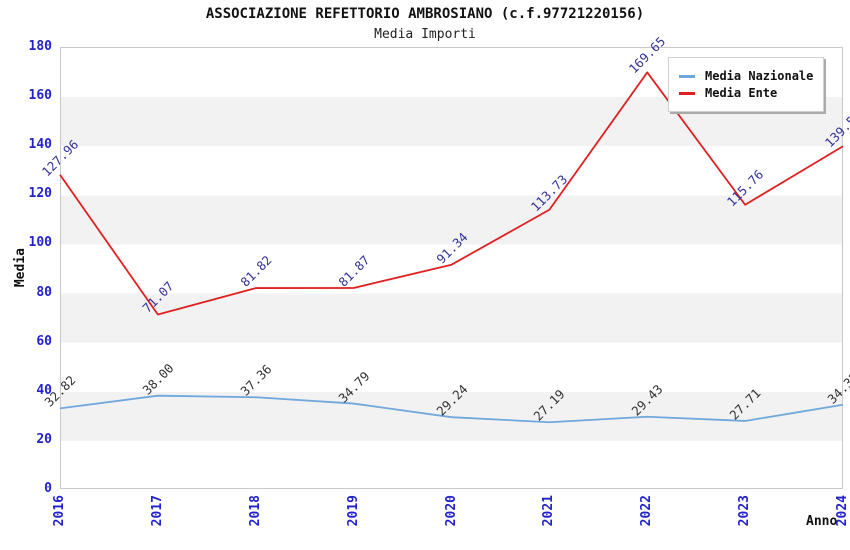 The width and height of the screenshot is (850, 550). What do you see at coordinates (40, 194) in the screenshot?
I see `y-tick-label: 120` at bounding box center [40, 194].